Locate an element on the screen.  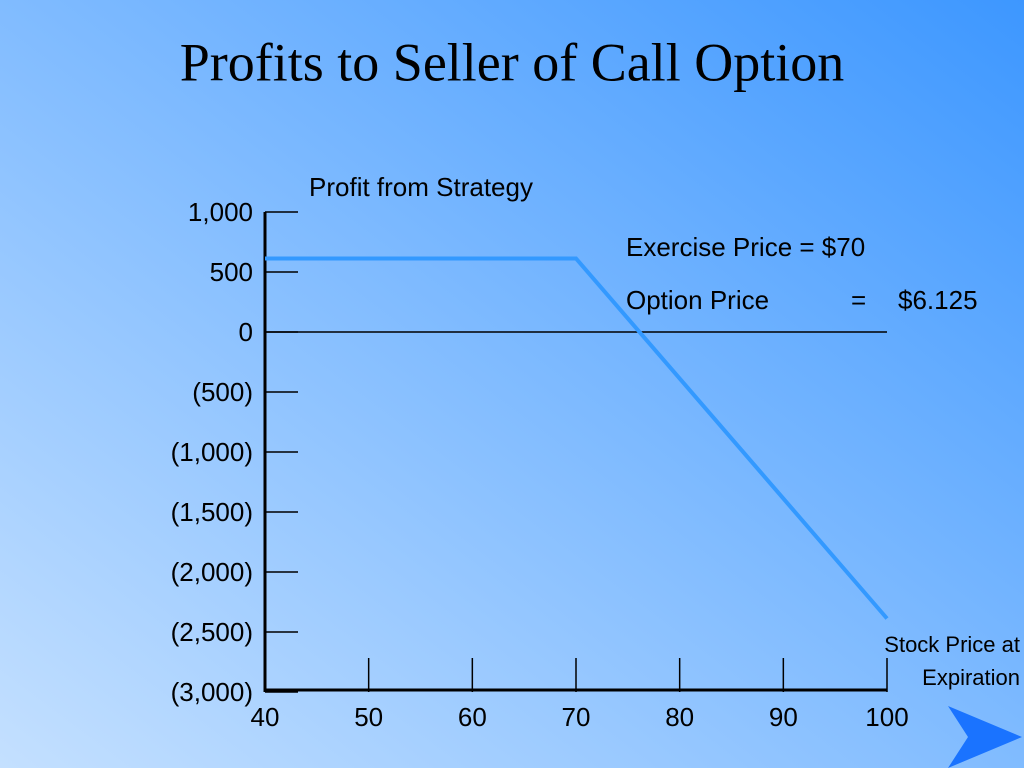
y-tick-label: 1,000 is located at coordinates (220, 212).